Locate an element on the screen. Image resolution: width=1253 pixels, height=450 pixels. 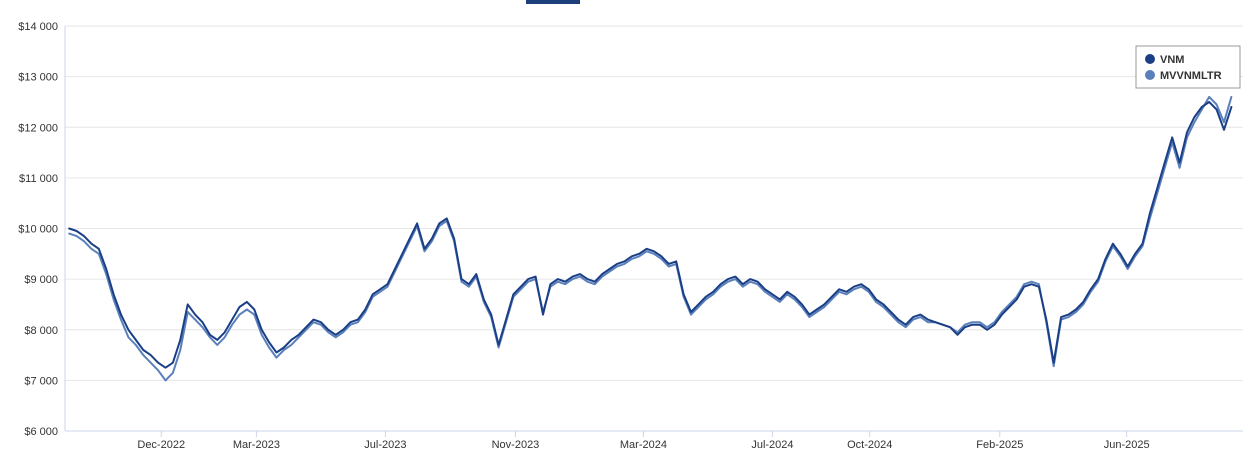
legend-label-mvvnmltr: MVVNMLTR is located at coordinates (1191, 76).